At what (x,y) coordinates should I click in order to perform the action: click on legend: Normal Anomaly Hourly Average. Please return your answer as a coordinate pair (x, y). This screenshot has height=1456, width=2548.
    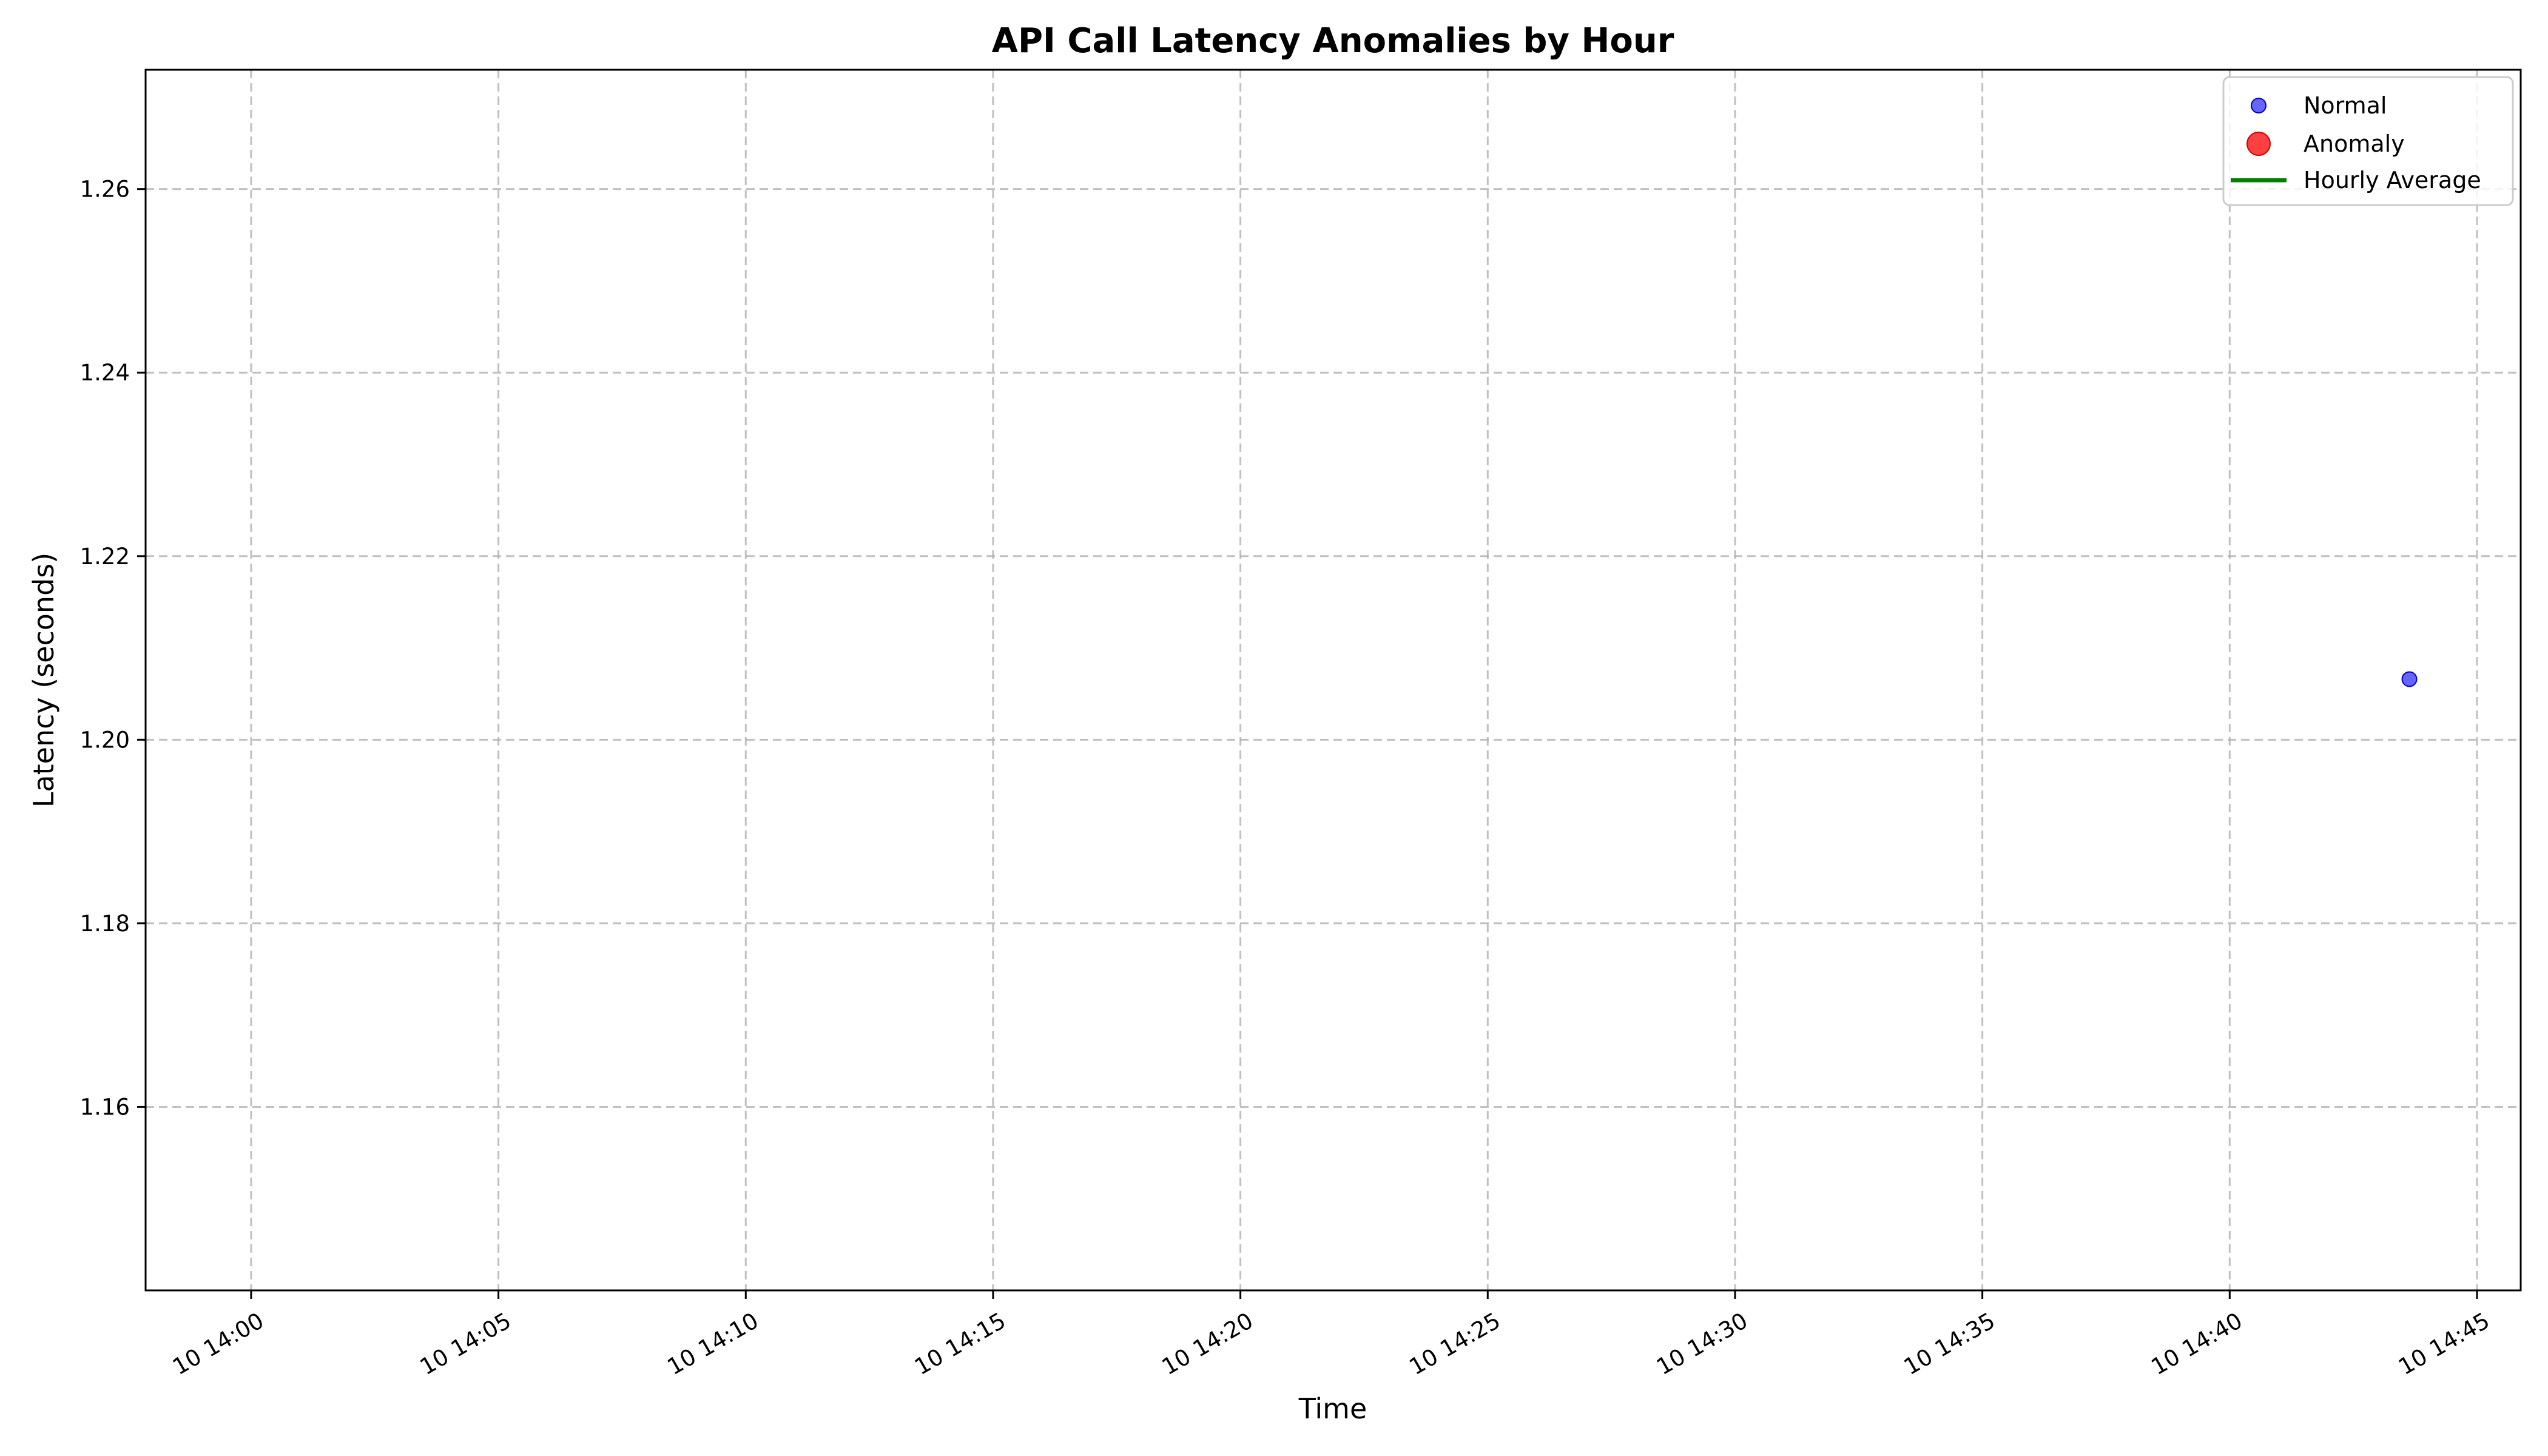
    Looking at the image, I should click on (2368, 141).